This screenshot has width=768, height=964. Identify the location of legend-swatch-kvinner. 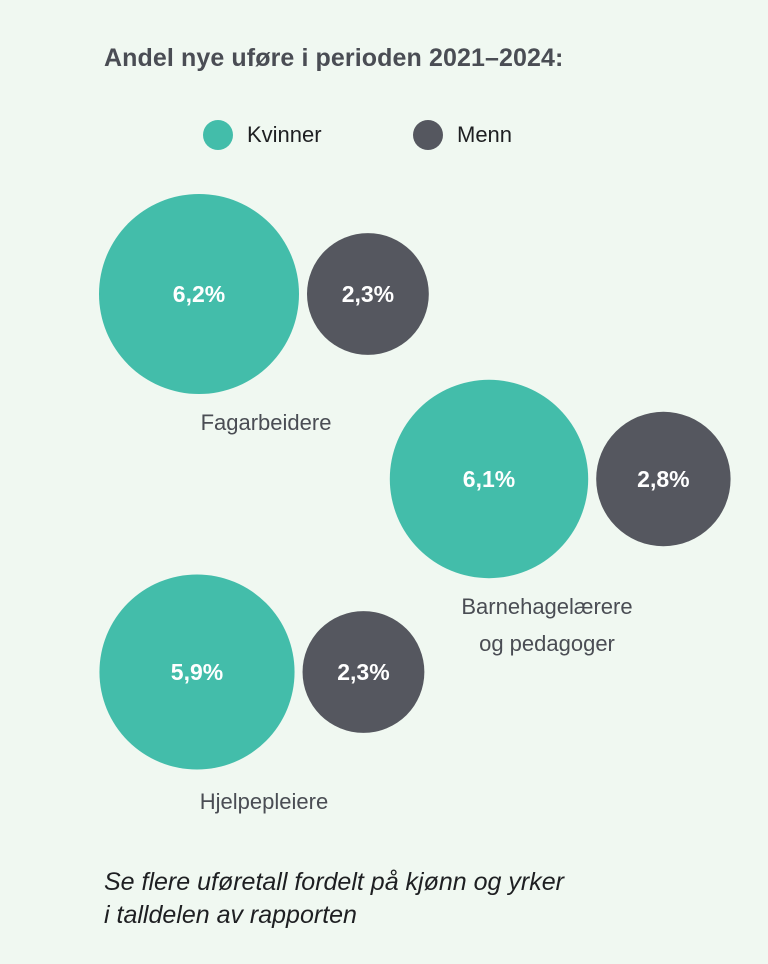
(218, 135).